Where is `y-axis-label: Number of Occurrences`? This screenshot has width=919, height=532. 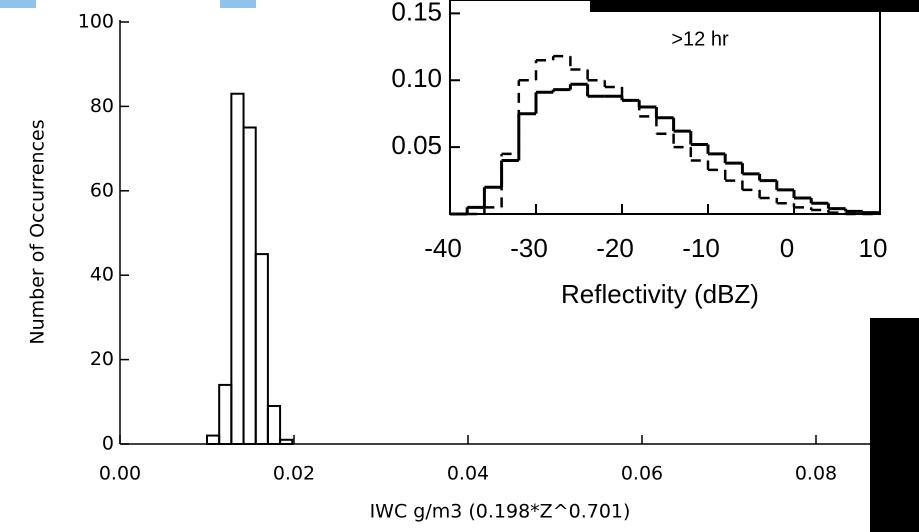 y-axis-label: Number of Occurrences is located at coordinates (38, 231).